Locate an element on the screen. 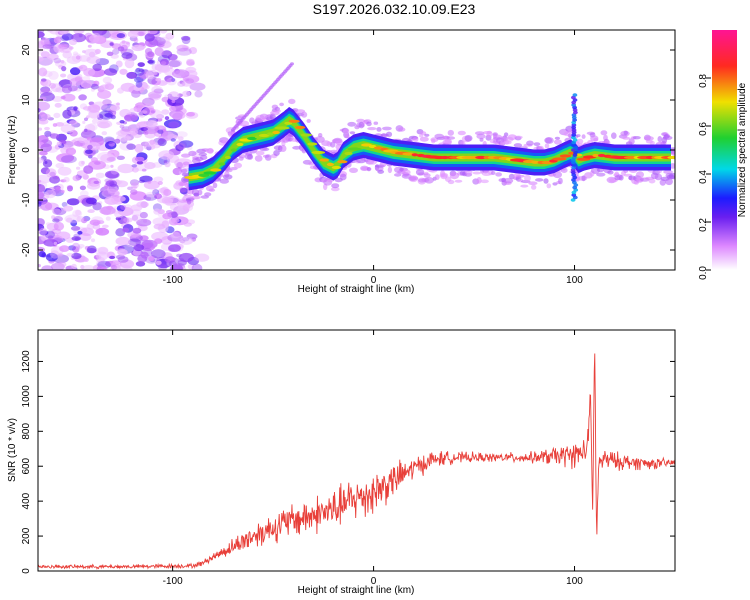  y-tick-label: 1000 is located at coordinates (26, 396).